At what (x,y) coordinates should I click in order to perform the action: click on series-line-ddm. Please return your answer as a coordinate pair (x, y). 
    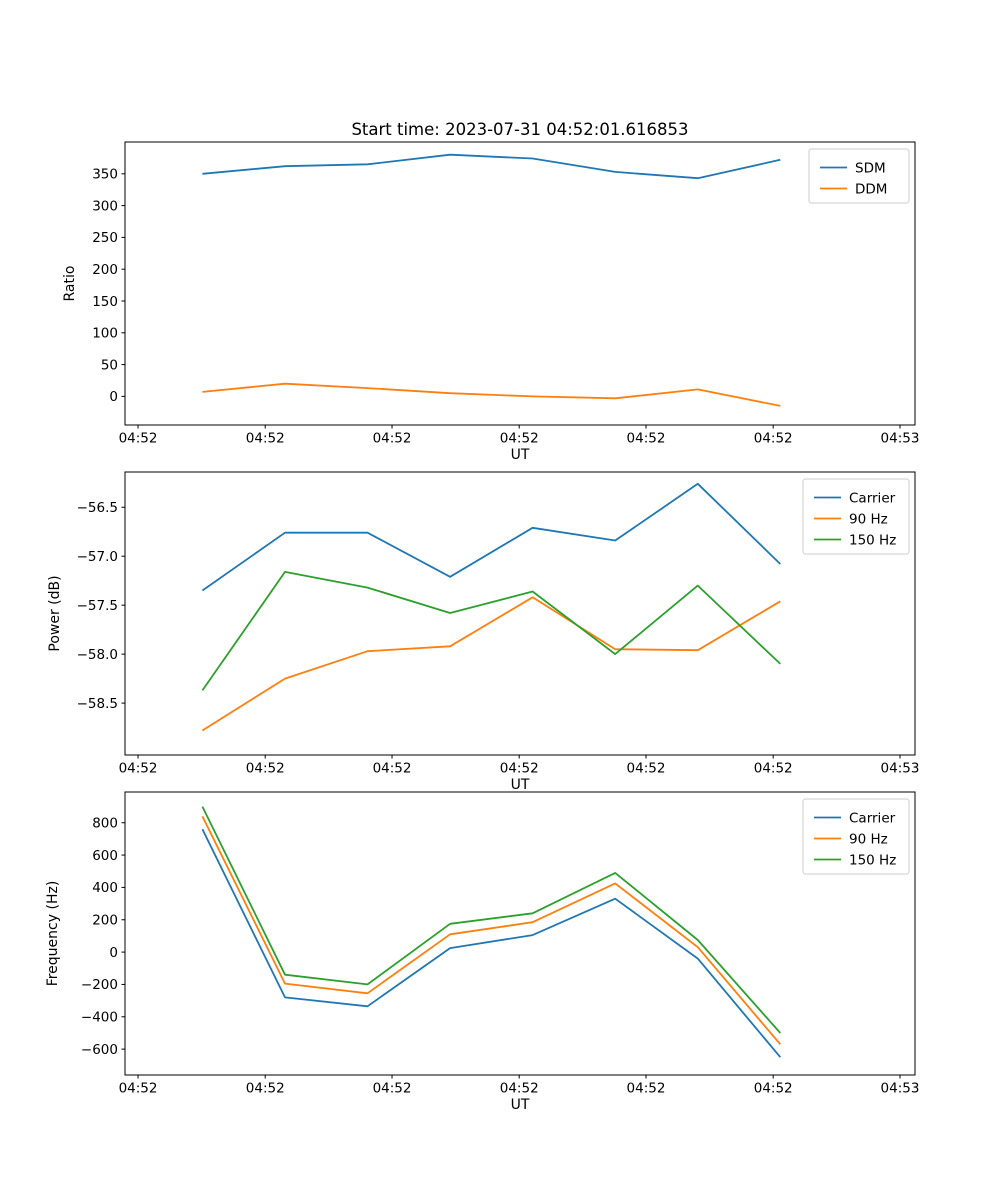
    Looking at the image, I should click on (491, 394).